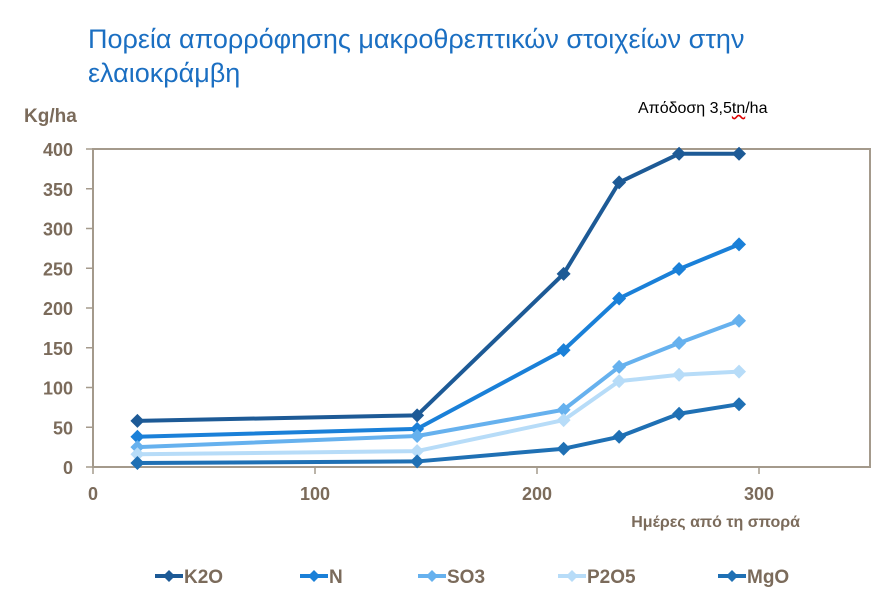  I want to click on legend-label: N, so click(336, 577).